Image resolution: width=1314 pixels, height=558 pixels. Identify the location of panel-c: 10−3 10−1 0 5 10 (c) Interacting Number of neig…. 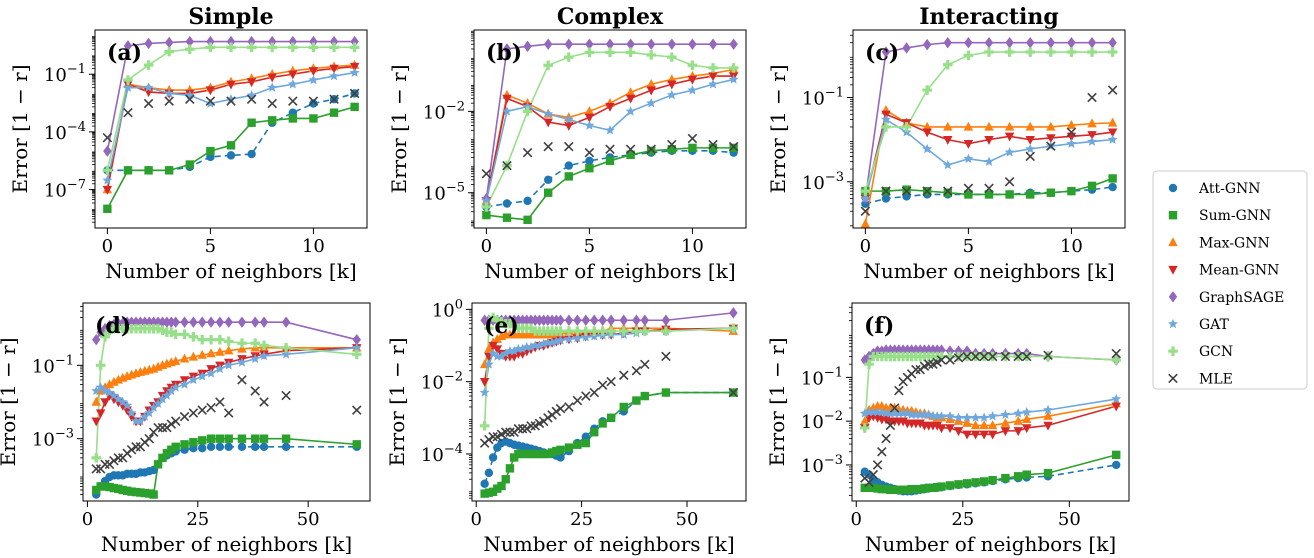
(946, 143).